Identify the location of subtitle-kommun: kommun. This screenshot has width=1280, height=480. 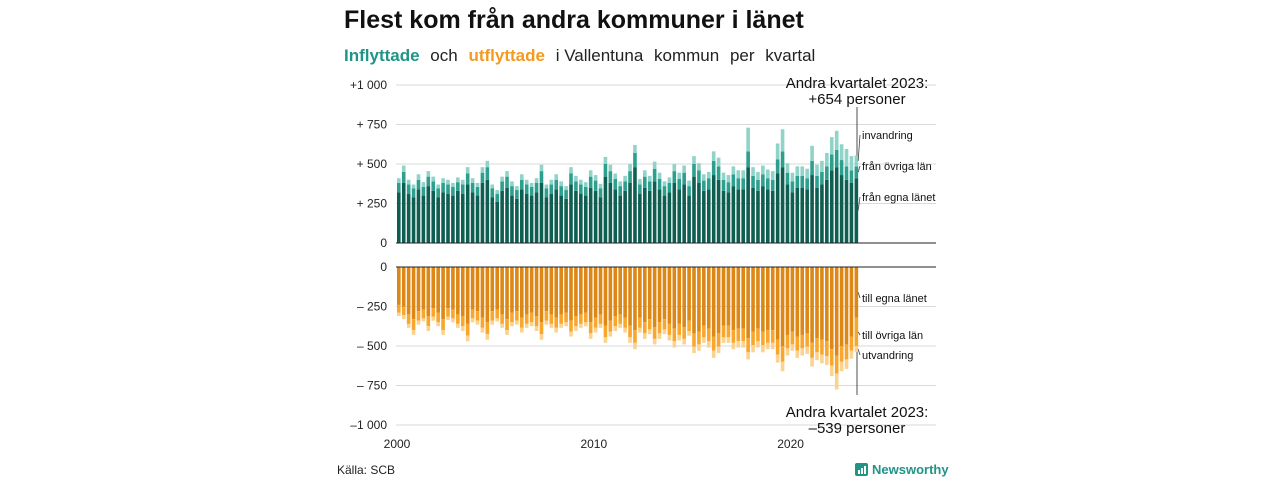
(687, 55).